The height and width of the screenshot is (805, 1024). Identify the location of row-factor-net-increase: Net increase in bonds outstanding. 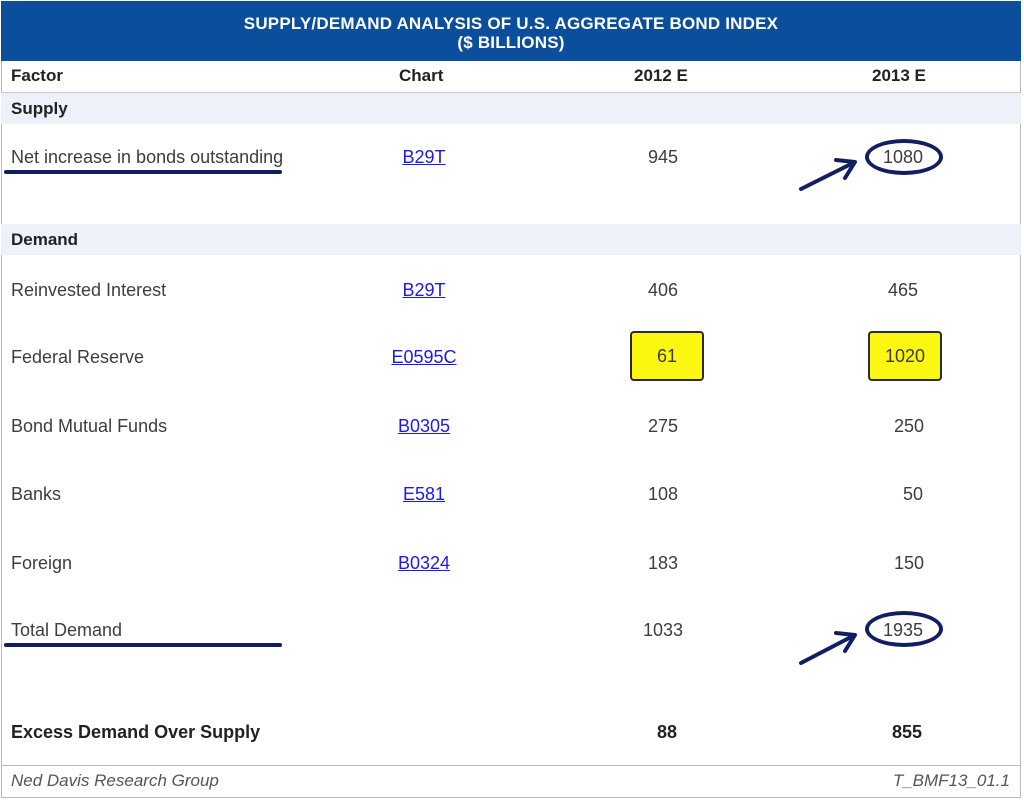
(147, 157).